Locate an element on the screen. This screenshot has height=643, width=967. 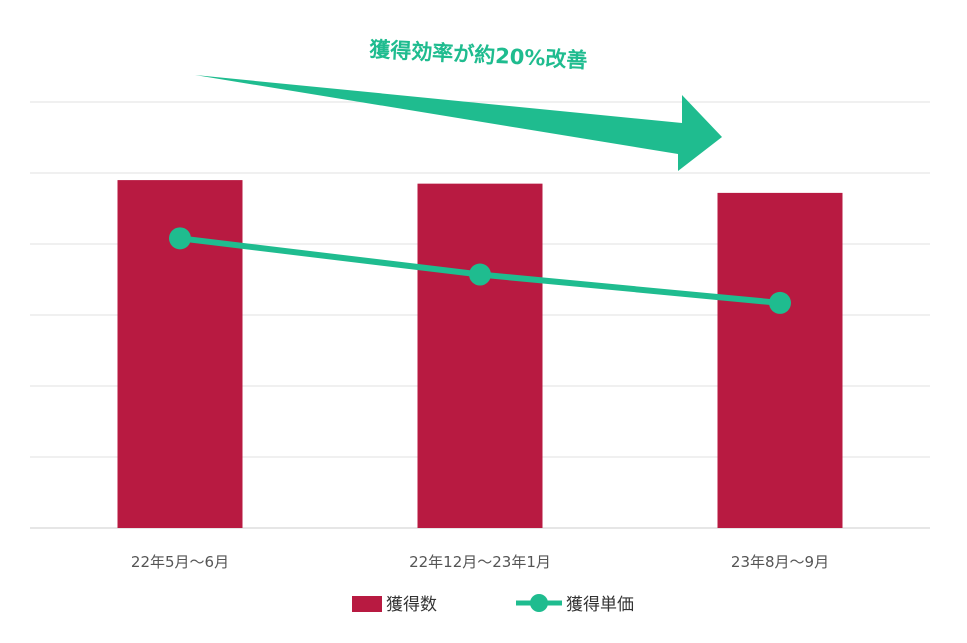
x-tick-labels: 22年5月〜6月 22年12月〜23年1月 23年8月〜9月 is located at coordinates (480, 562).